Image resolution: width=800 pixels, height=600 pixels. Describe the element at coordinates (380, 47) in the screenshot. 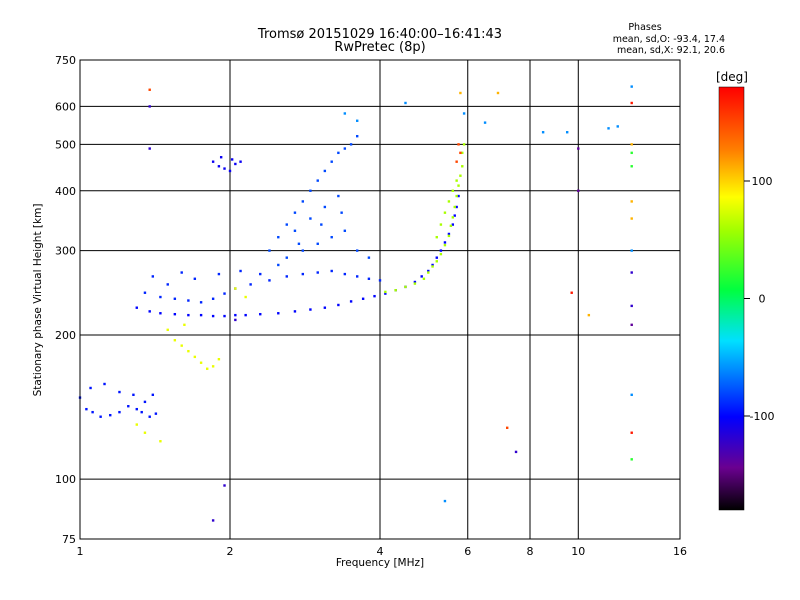

I see `chart-subtitle: RwPretec (8p)` at that location.